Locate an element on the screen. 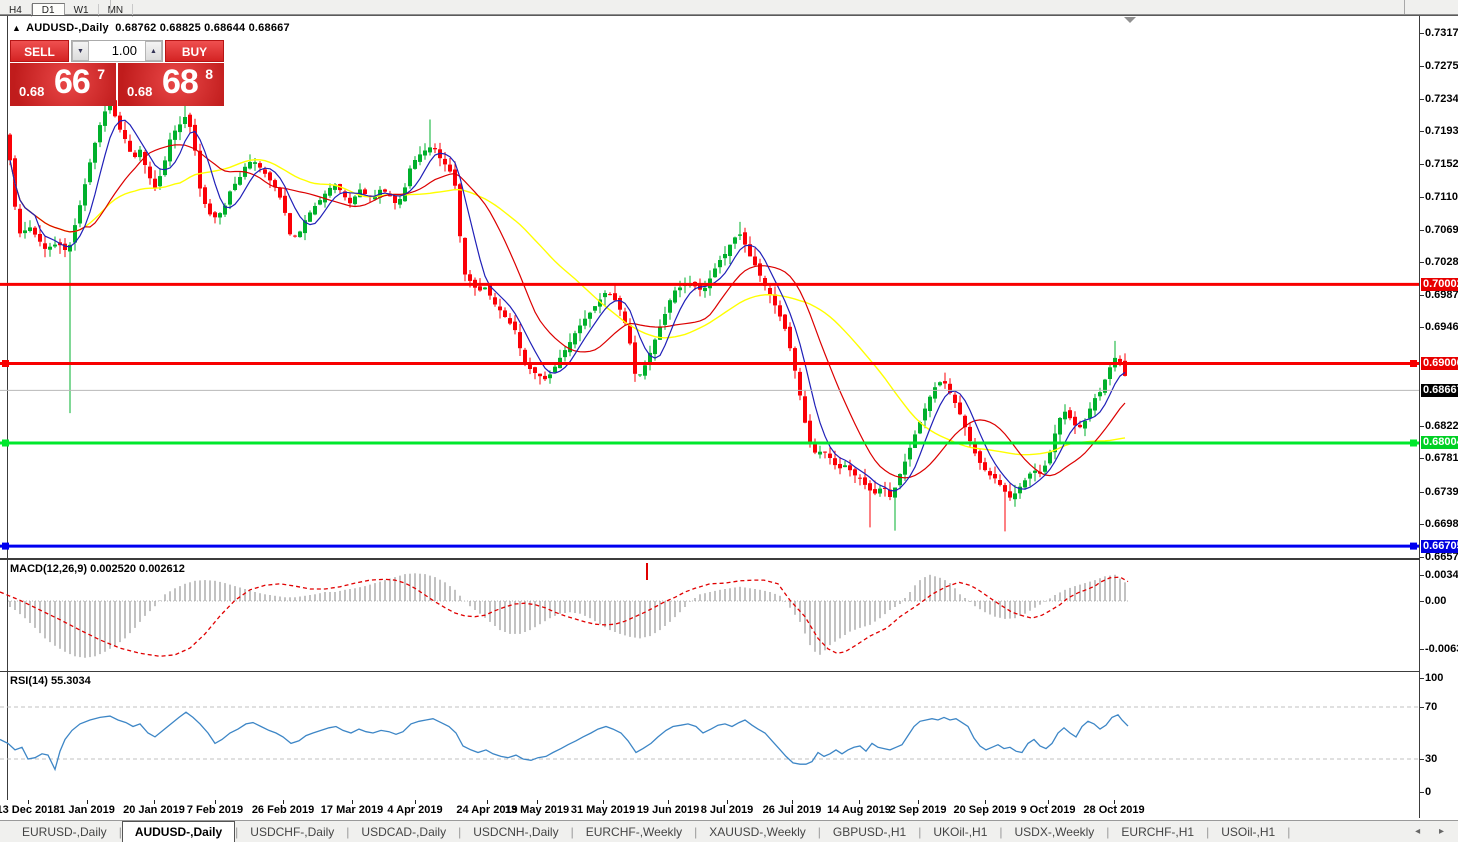 This screenshot has height=842, width=1458. frame-left is located at coordinates (7, 417).